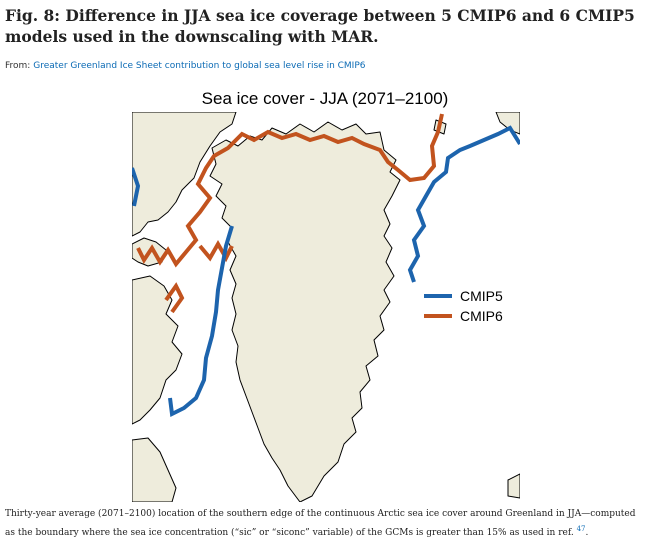 The height and width of the screenshot is (546, 650). I want to click on baffin-island, so click(157, 350).